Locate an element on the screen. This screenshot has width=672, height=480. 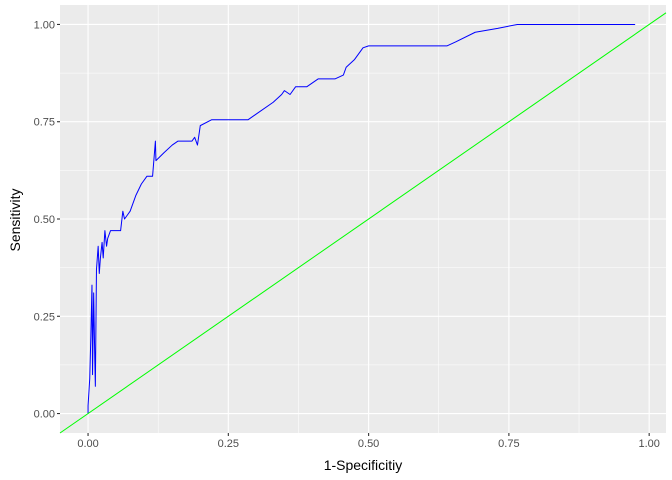
y-tick-label: 1.00 is located at coordinates (44, 25).